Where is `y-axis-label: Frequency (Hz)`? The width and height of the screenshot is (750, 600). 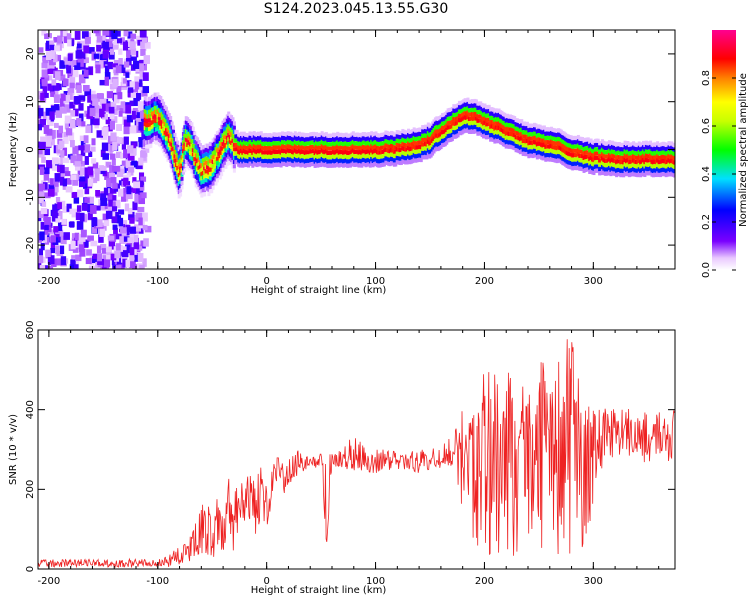
y-axis-label: Frequency (Hz) is located at coordinates (13, 150).